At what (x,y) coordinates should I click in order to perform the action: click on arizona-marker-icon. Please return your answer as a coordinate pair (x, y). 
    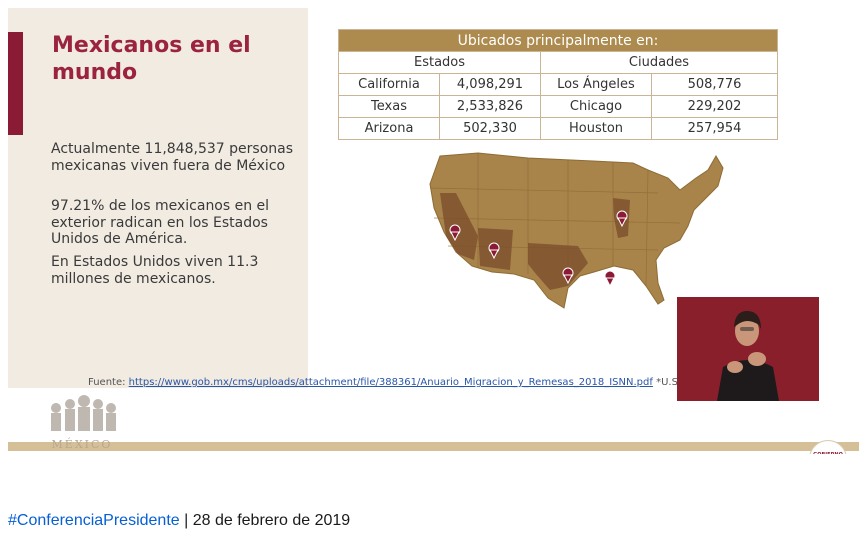
    Looking at the image, I should click on (494, 251).